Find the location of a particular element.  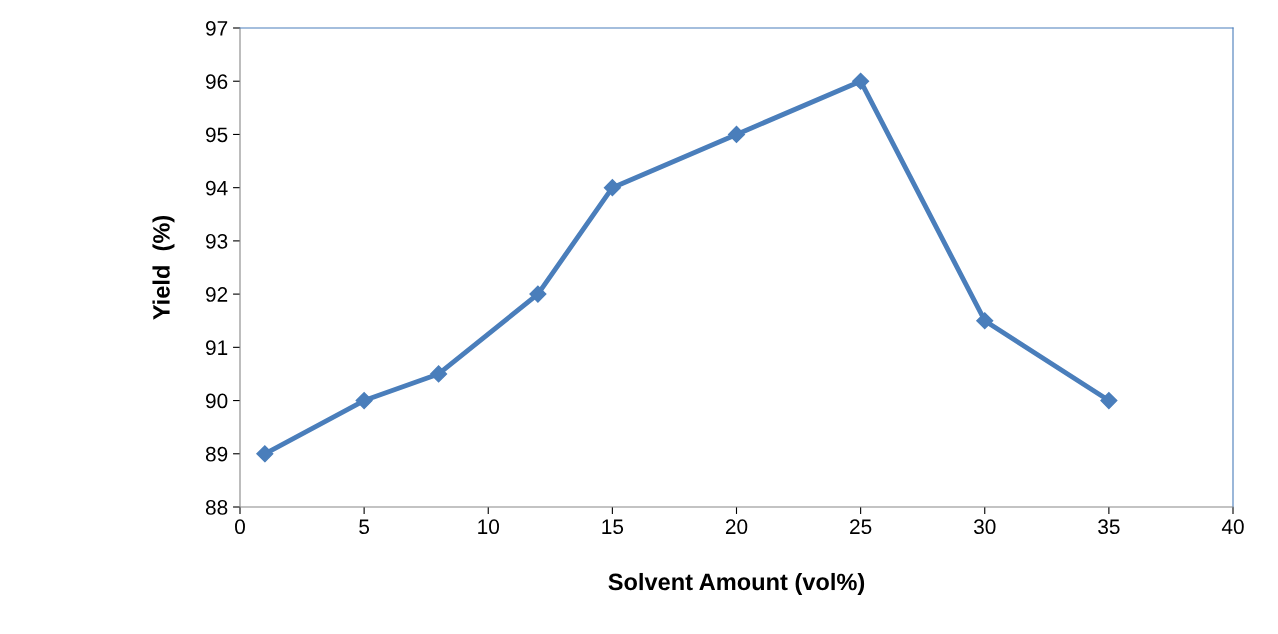

x-tick-label: 25 is located at coordinates (861, 527).